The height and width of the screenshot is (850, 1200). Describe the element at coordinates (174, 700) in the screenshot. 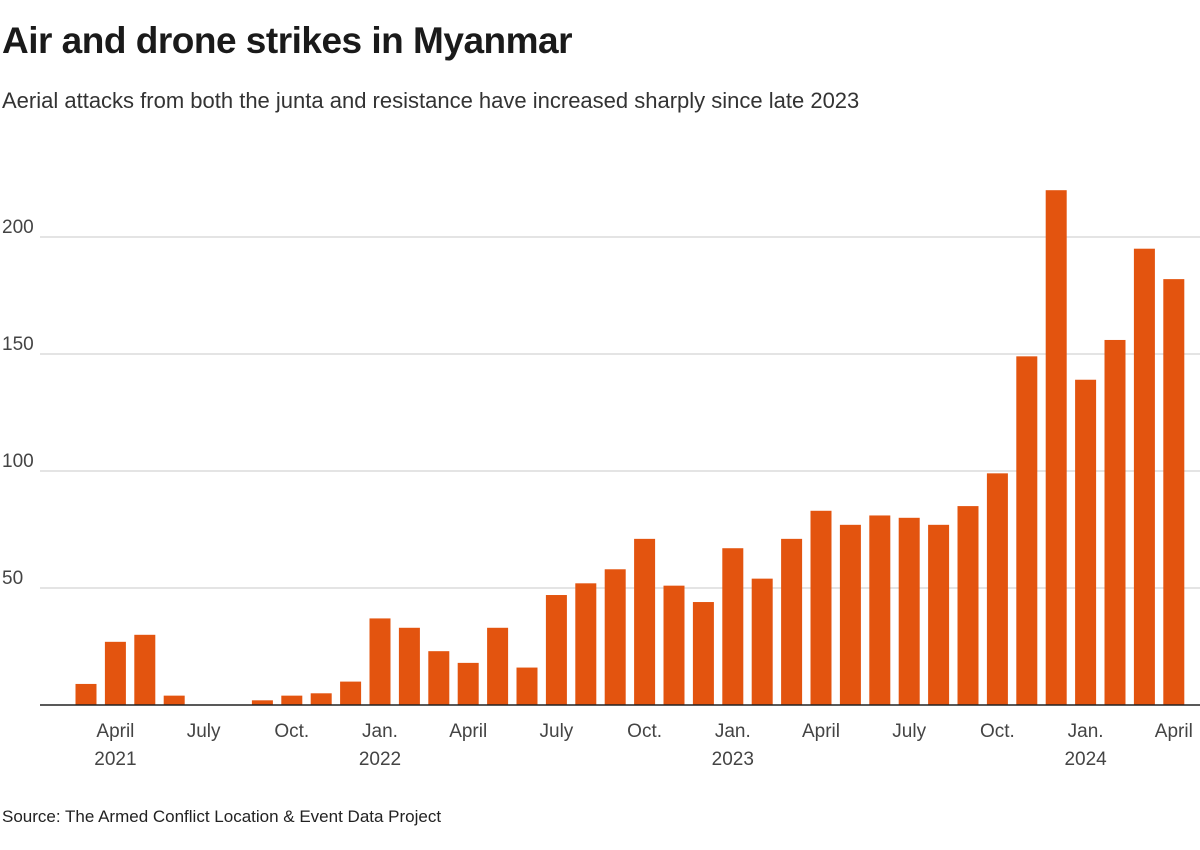

I see `bar-jun-2021` at that location.